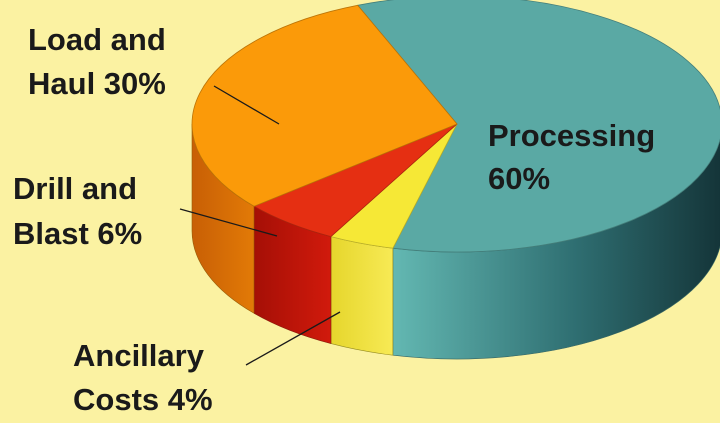 The image size is (720, 423). What do you see at coordinates (97, 61) in the screenshot?
I see `slice-label-load-and: Load and Haul 30%` at bounding box center [97, 61].